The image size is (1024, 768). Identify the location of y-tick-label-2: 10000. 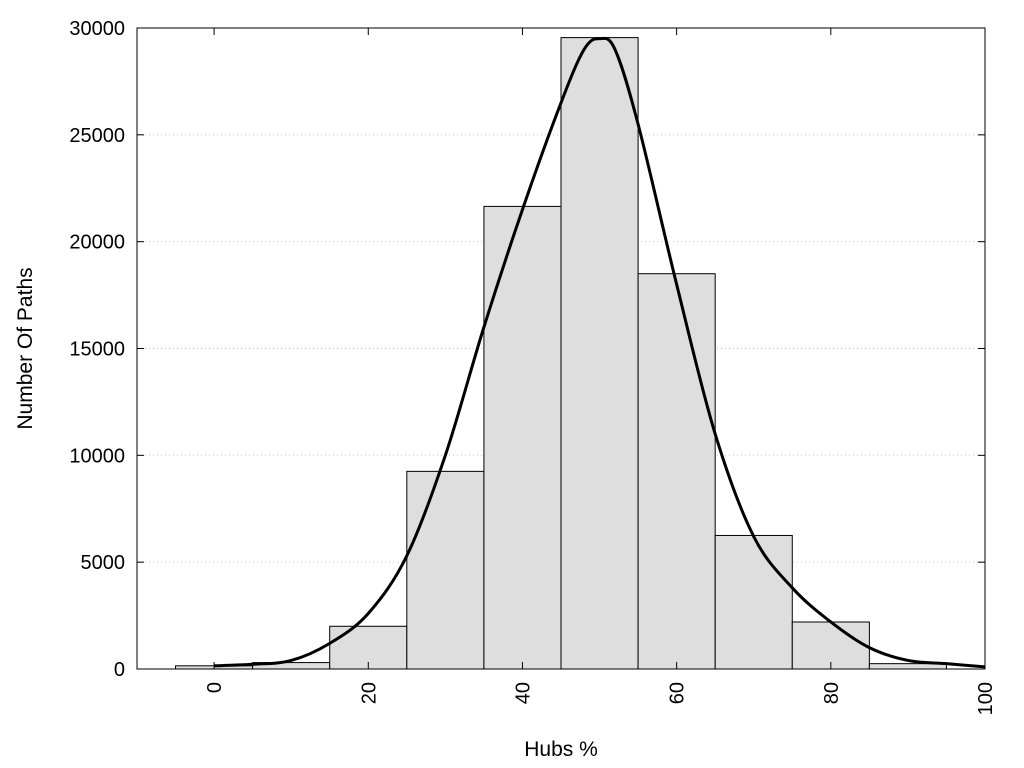
(97, 456).